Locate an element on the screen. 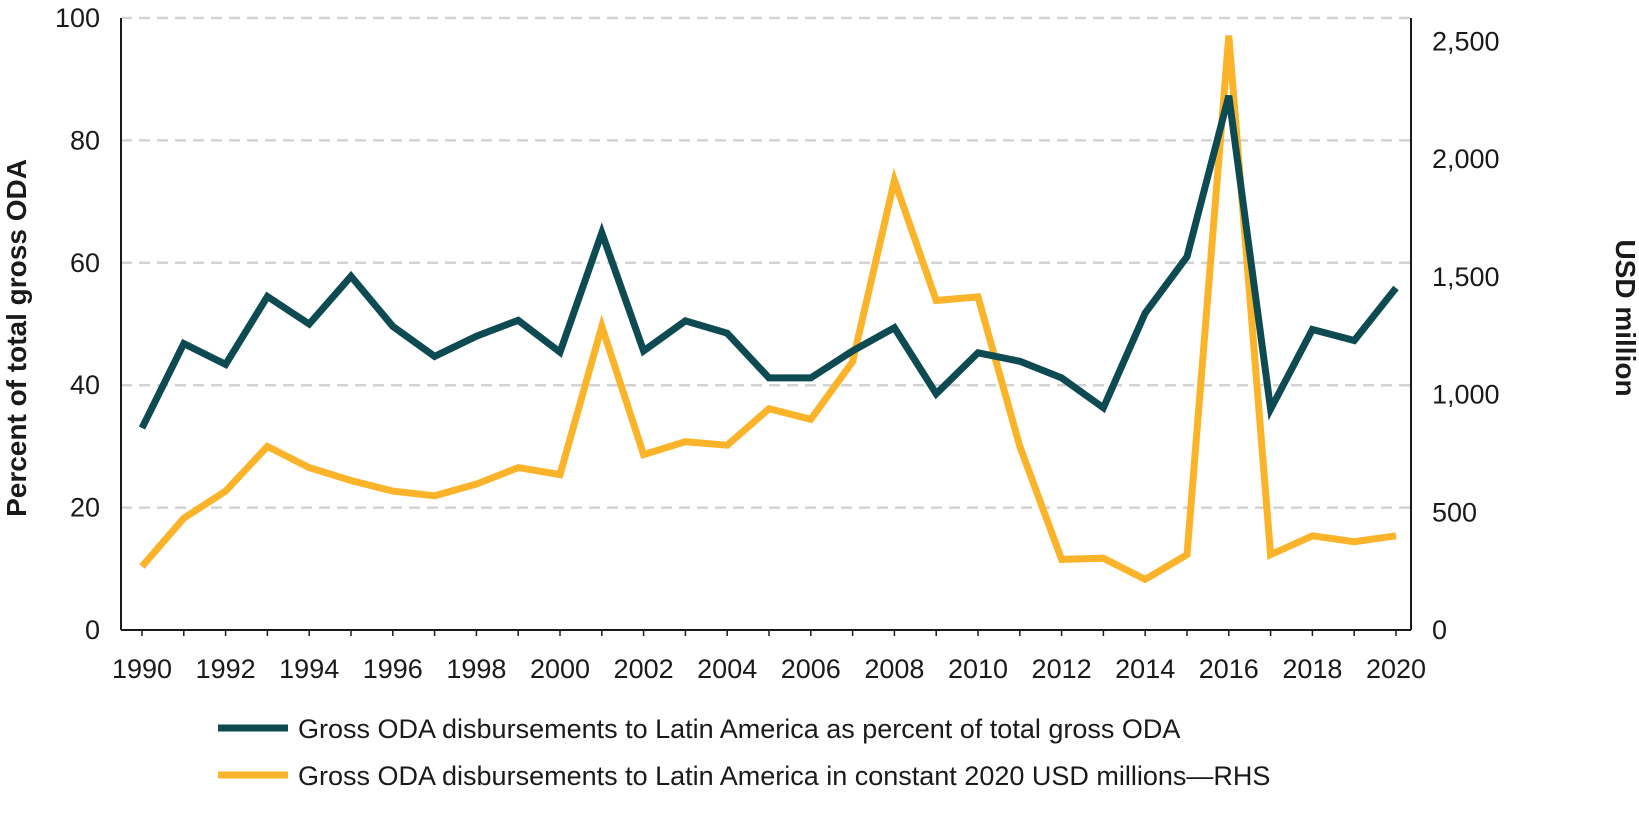 This screenshot has height=831, width=1639. x-tick-label: 2008 is located at coordinates (894, 669).